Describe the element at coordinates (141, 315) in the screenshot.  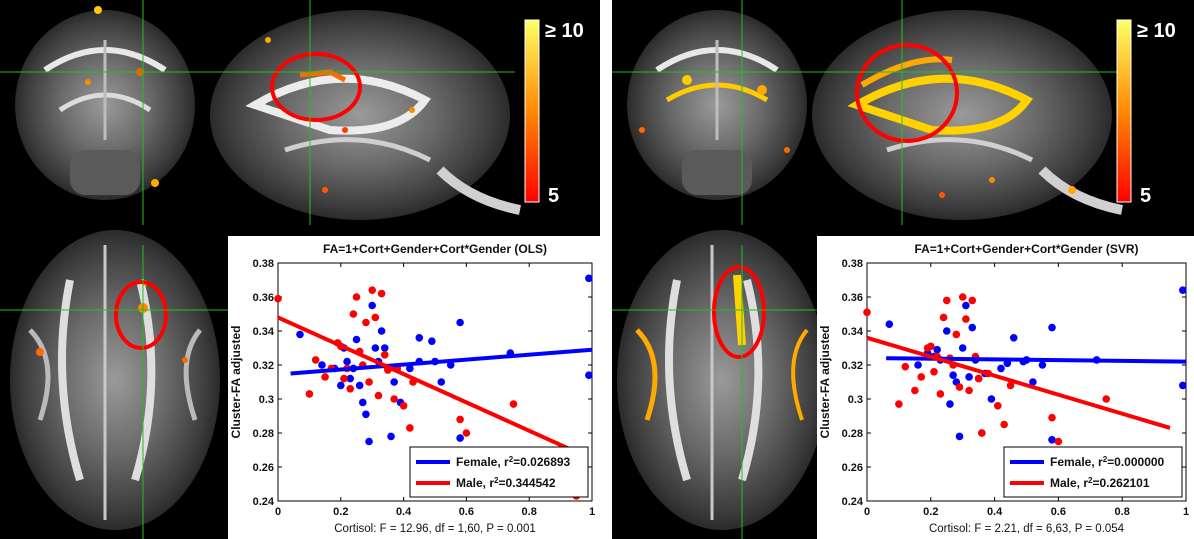
I see `axial-roi-circle` at that location.